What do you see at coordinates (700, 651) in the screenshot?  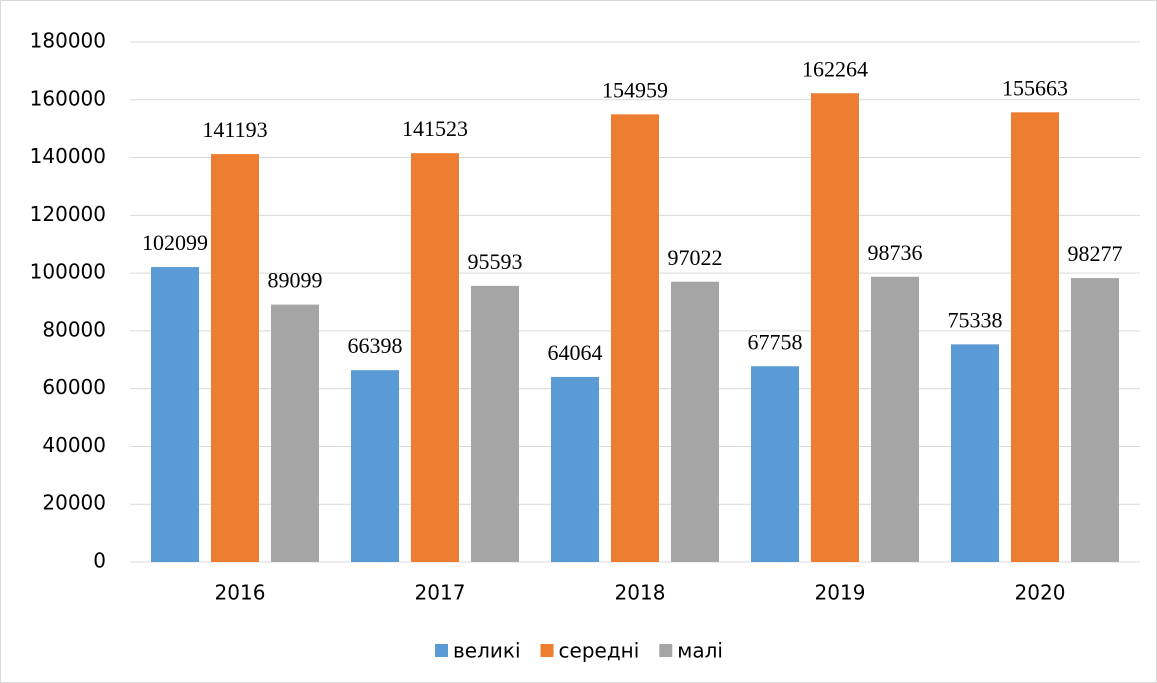 I see `legend-label: малі` at bounding box center [700, 651].